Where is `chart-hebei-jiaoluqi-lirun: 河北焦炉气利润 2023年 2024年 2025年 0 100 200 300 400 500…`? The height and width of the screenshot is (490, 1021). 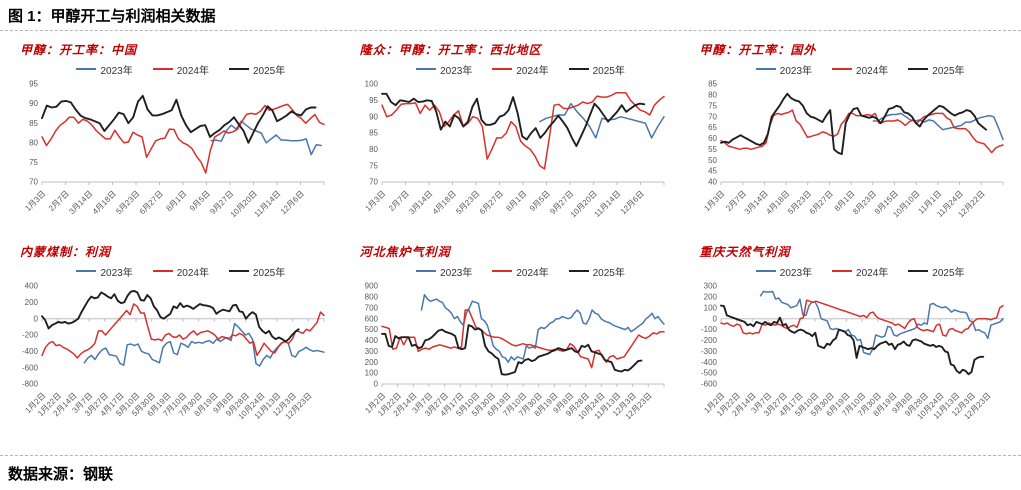 chart-hebei-jiaoluqi-lirun: 河北焦炉气利润 2023年 2024年 2025年 0 100 200 300 400 500… is located at coordinates (511, 339).